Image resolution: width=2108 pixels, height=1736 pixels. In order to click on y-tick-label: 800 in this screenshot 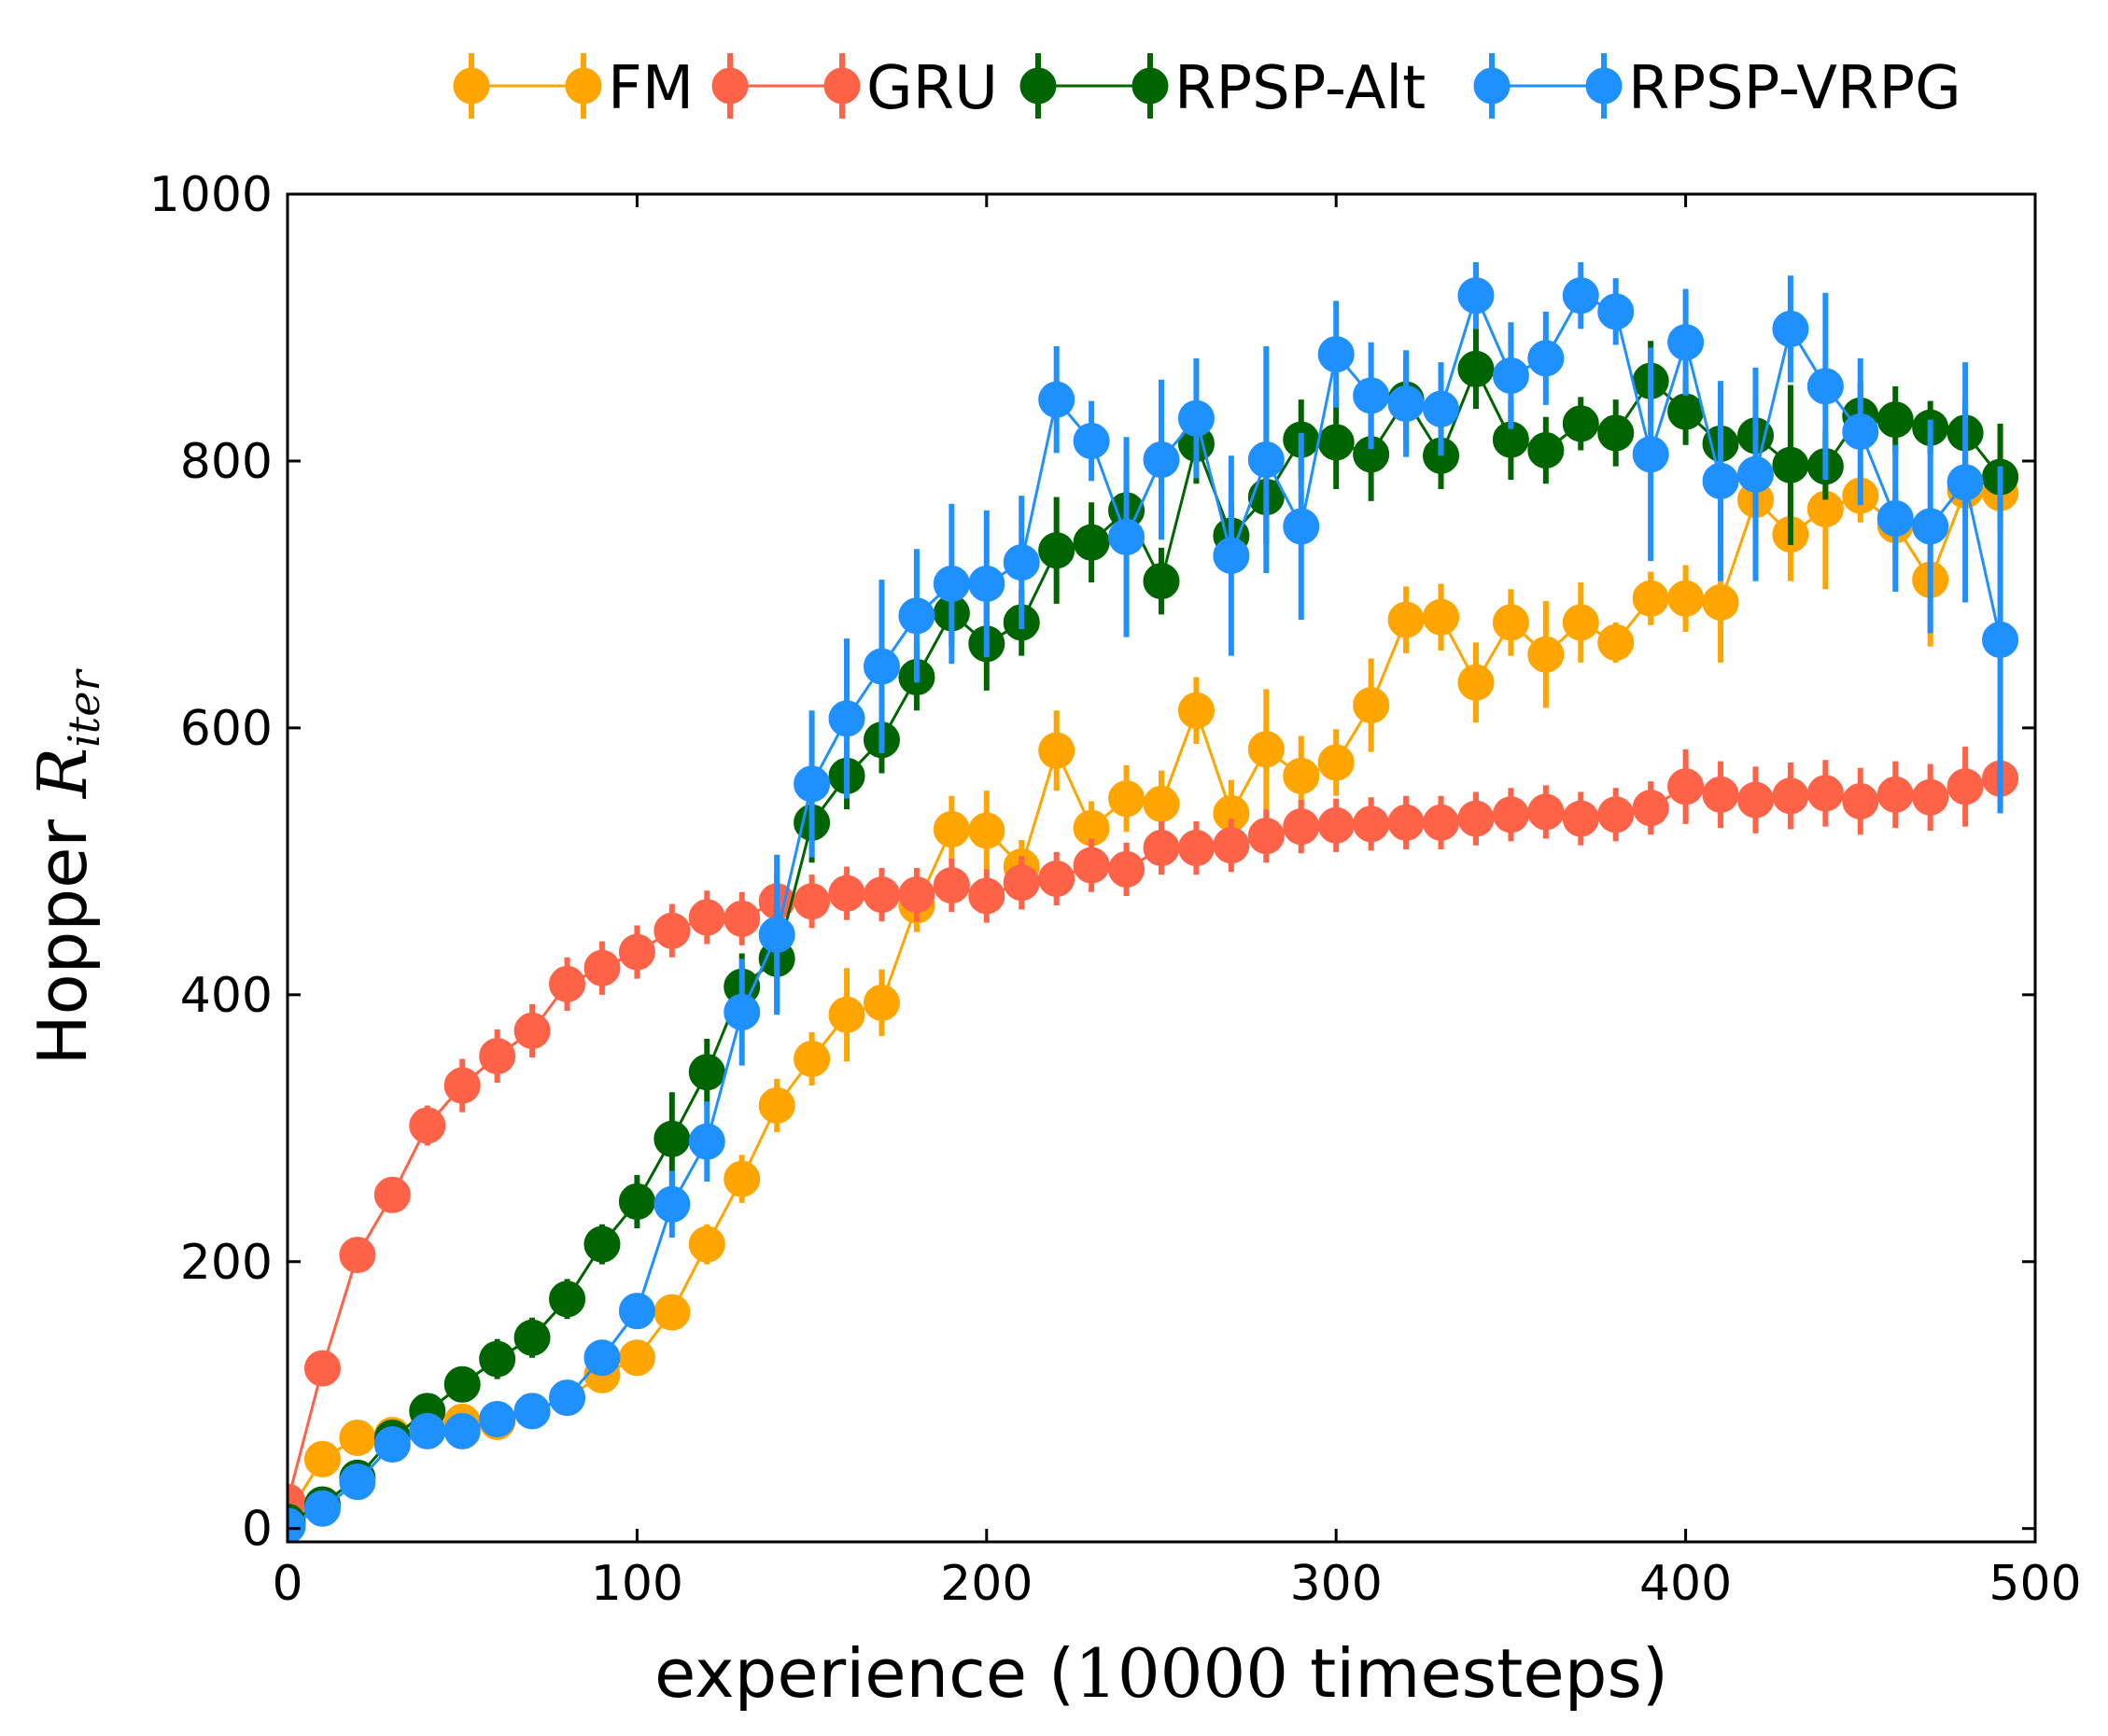, I will do `click(226, 462)`.